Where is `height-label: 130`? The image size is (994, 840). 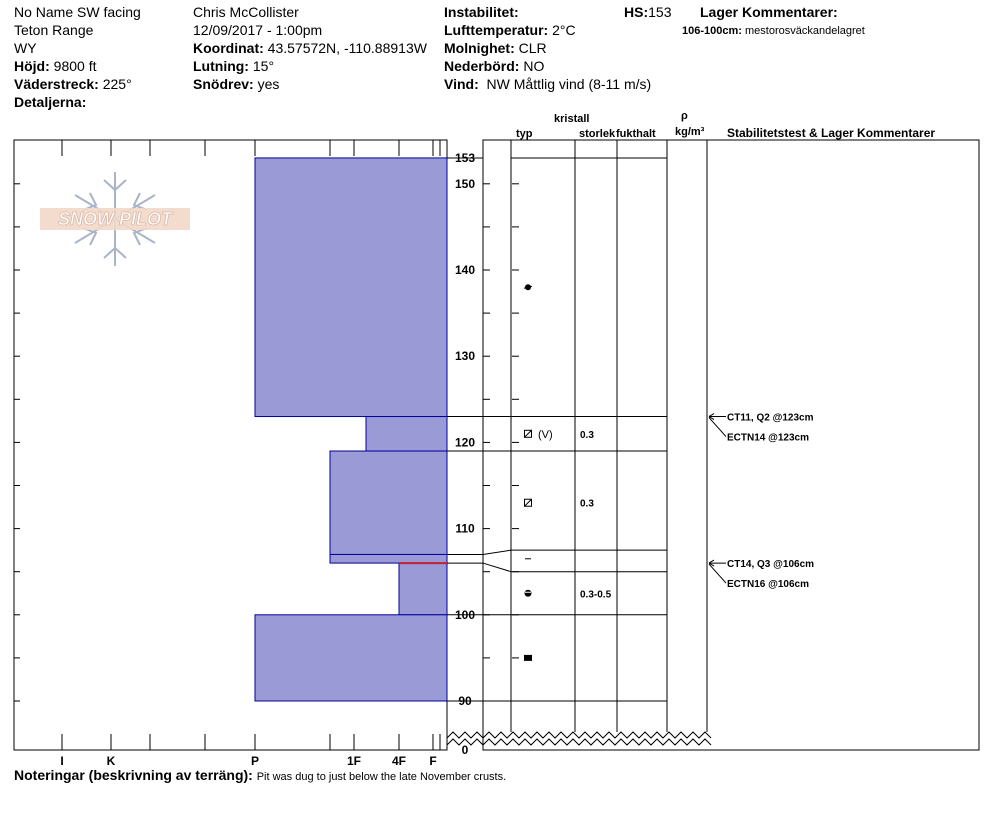 height-label: 130 is located at coordinates (465, 356).